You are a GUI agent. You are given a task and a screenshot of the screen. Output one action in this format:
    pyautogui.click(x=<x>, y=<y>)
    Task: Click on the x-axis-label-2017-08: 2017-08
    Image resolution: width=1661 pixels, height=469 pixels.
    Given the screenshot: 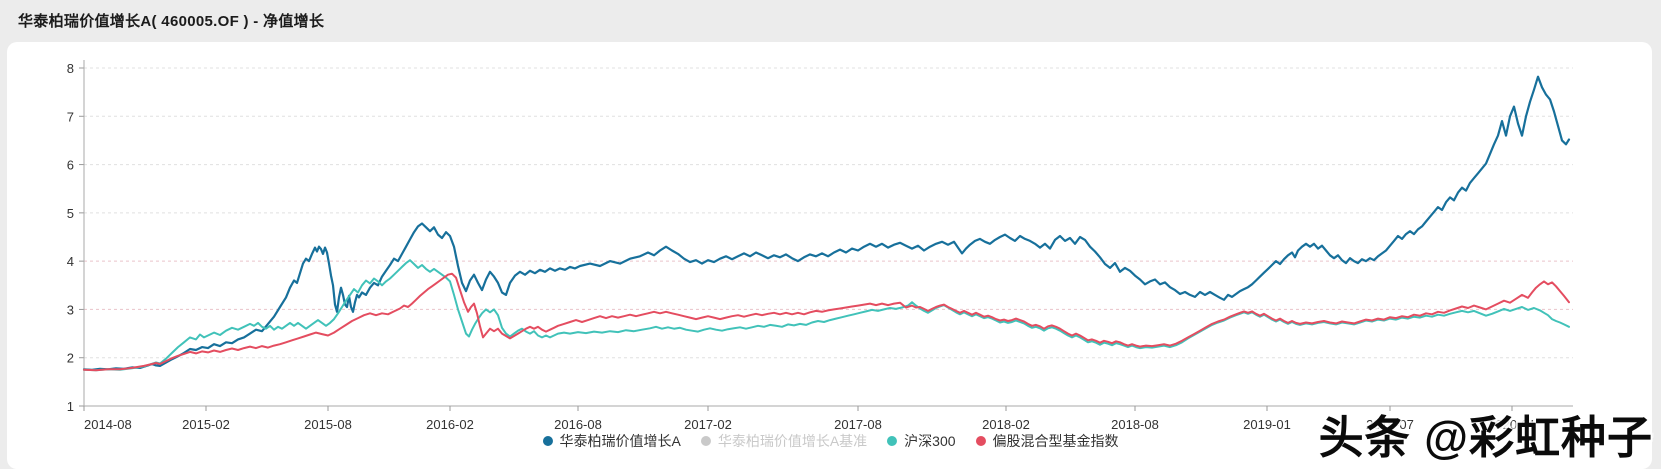 What is the action you would take?
    pyautogui.click(x=858, y=424)
    